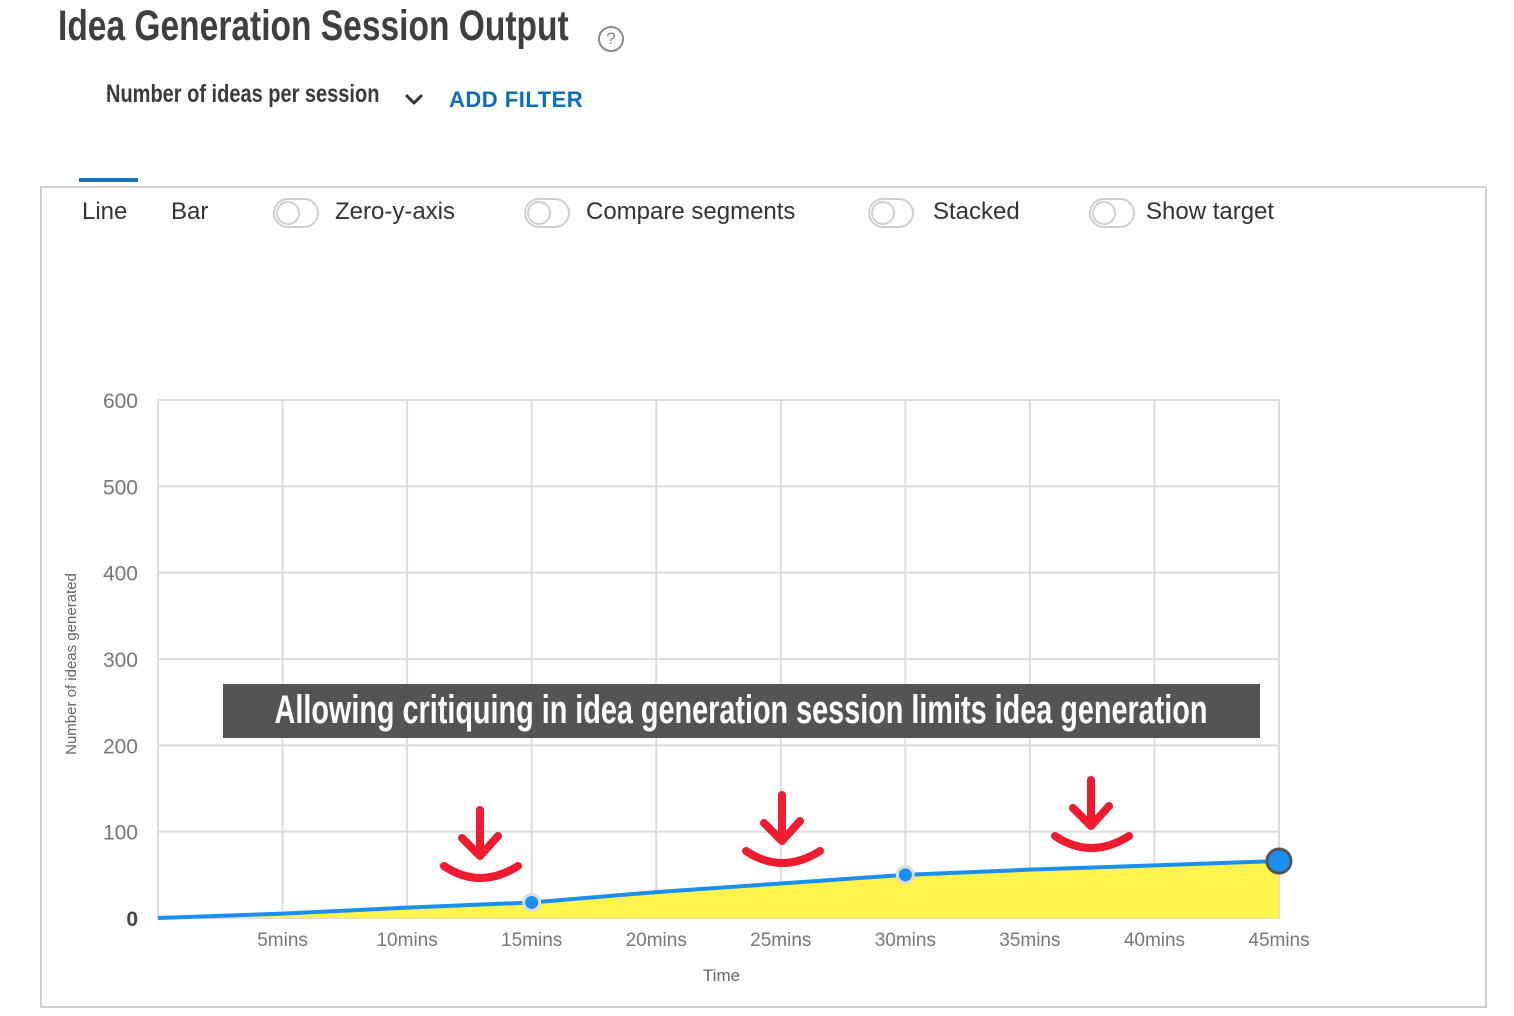 The height and width of the screenshot is (1016, 1514). What do you see at coordinates (243, 94) in the screenshot?
I see `metric-select-label: Number of ideas per session` at bounding box center [243, 94].